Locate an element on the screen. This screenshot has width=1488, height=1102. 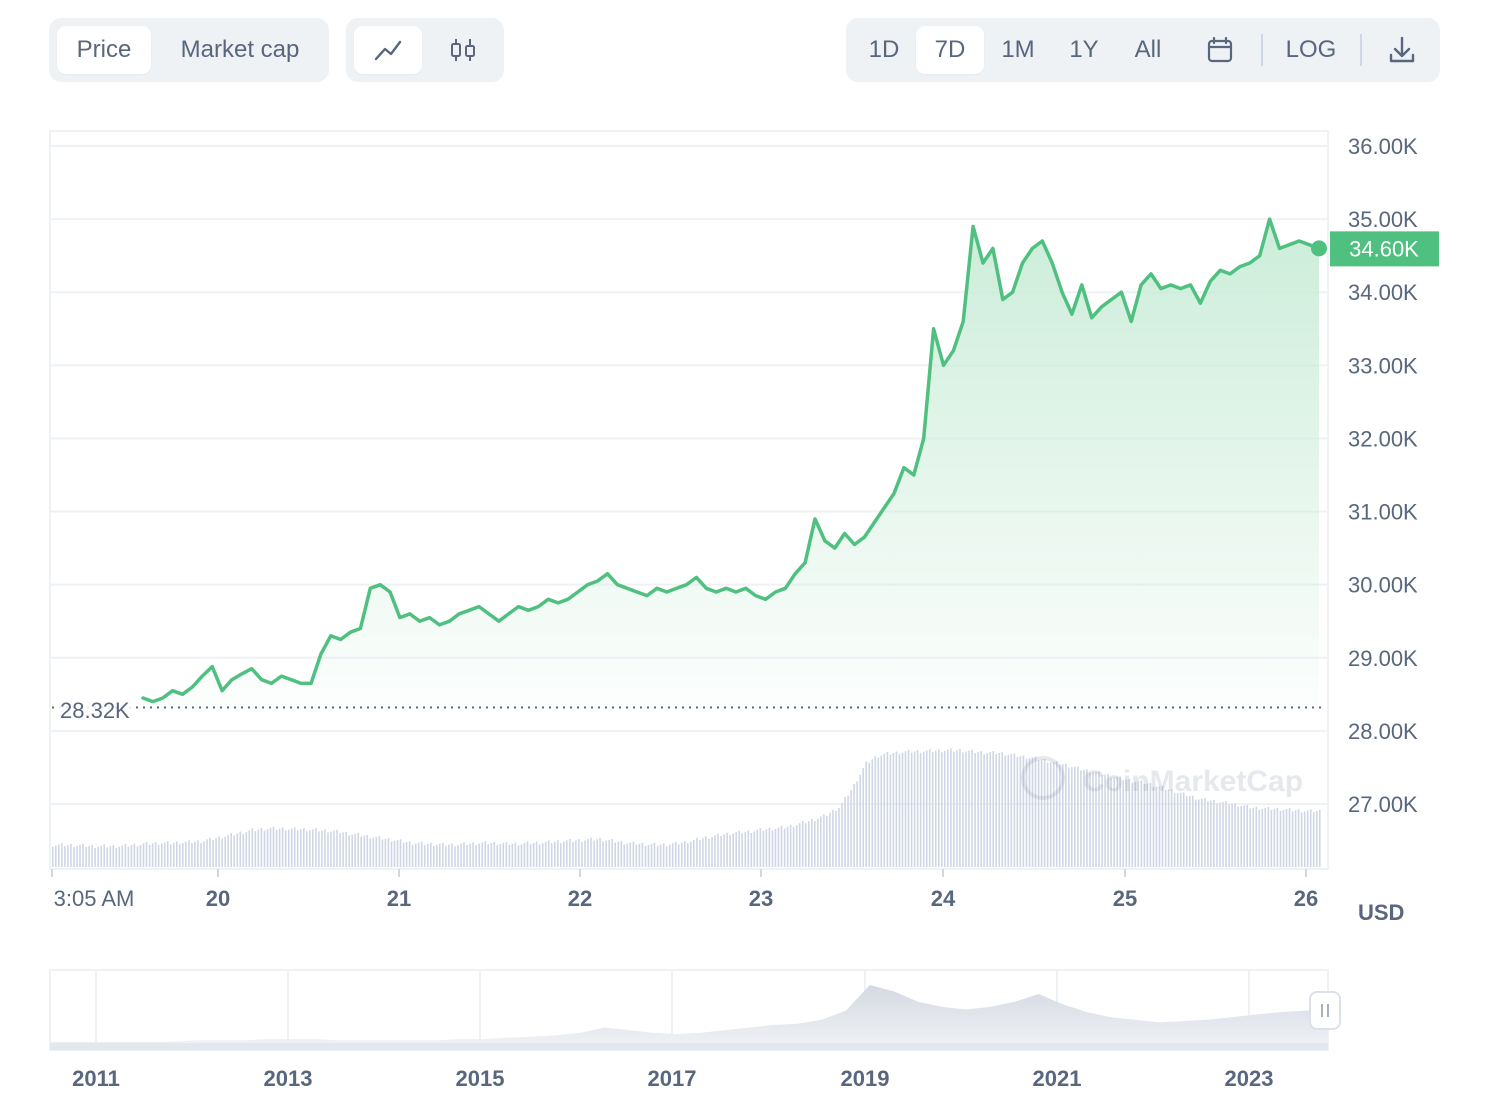
calendar-button is located at coordinates (1220, 50).